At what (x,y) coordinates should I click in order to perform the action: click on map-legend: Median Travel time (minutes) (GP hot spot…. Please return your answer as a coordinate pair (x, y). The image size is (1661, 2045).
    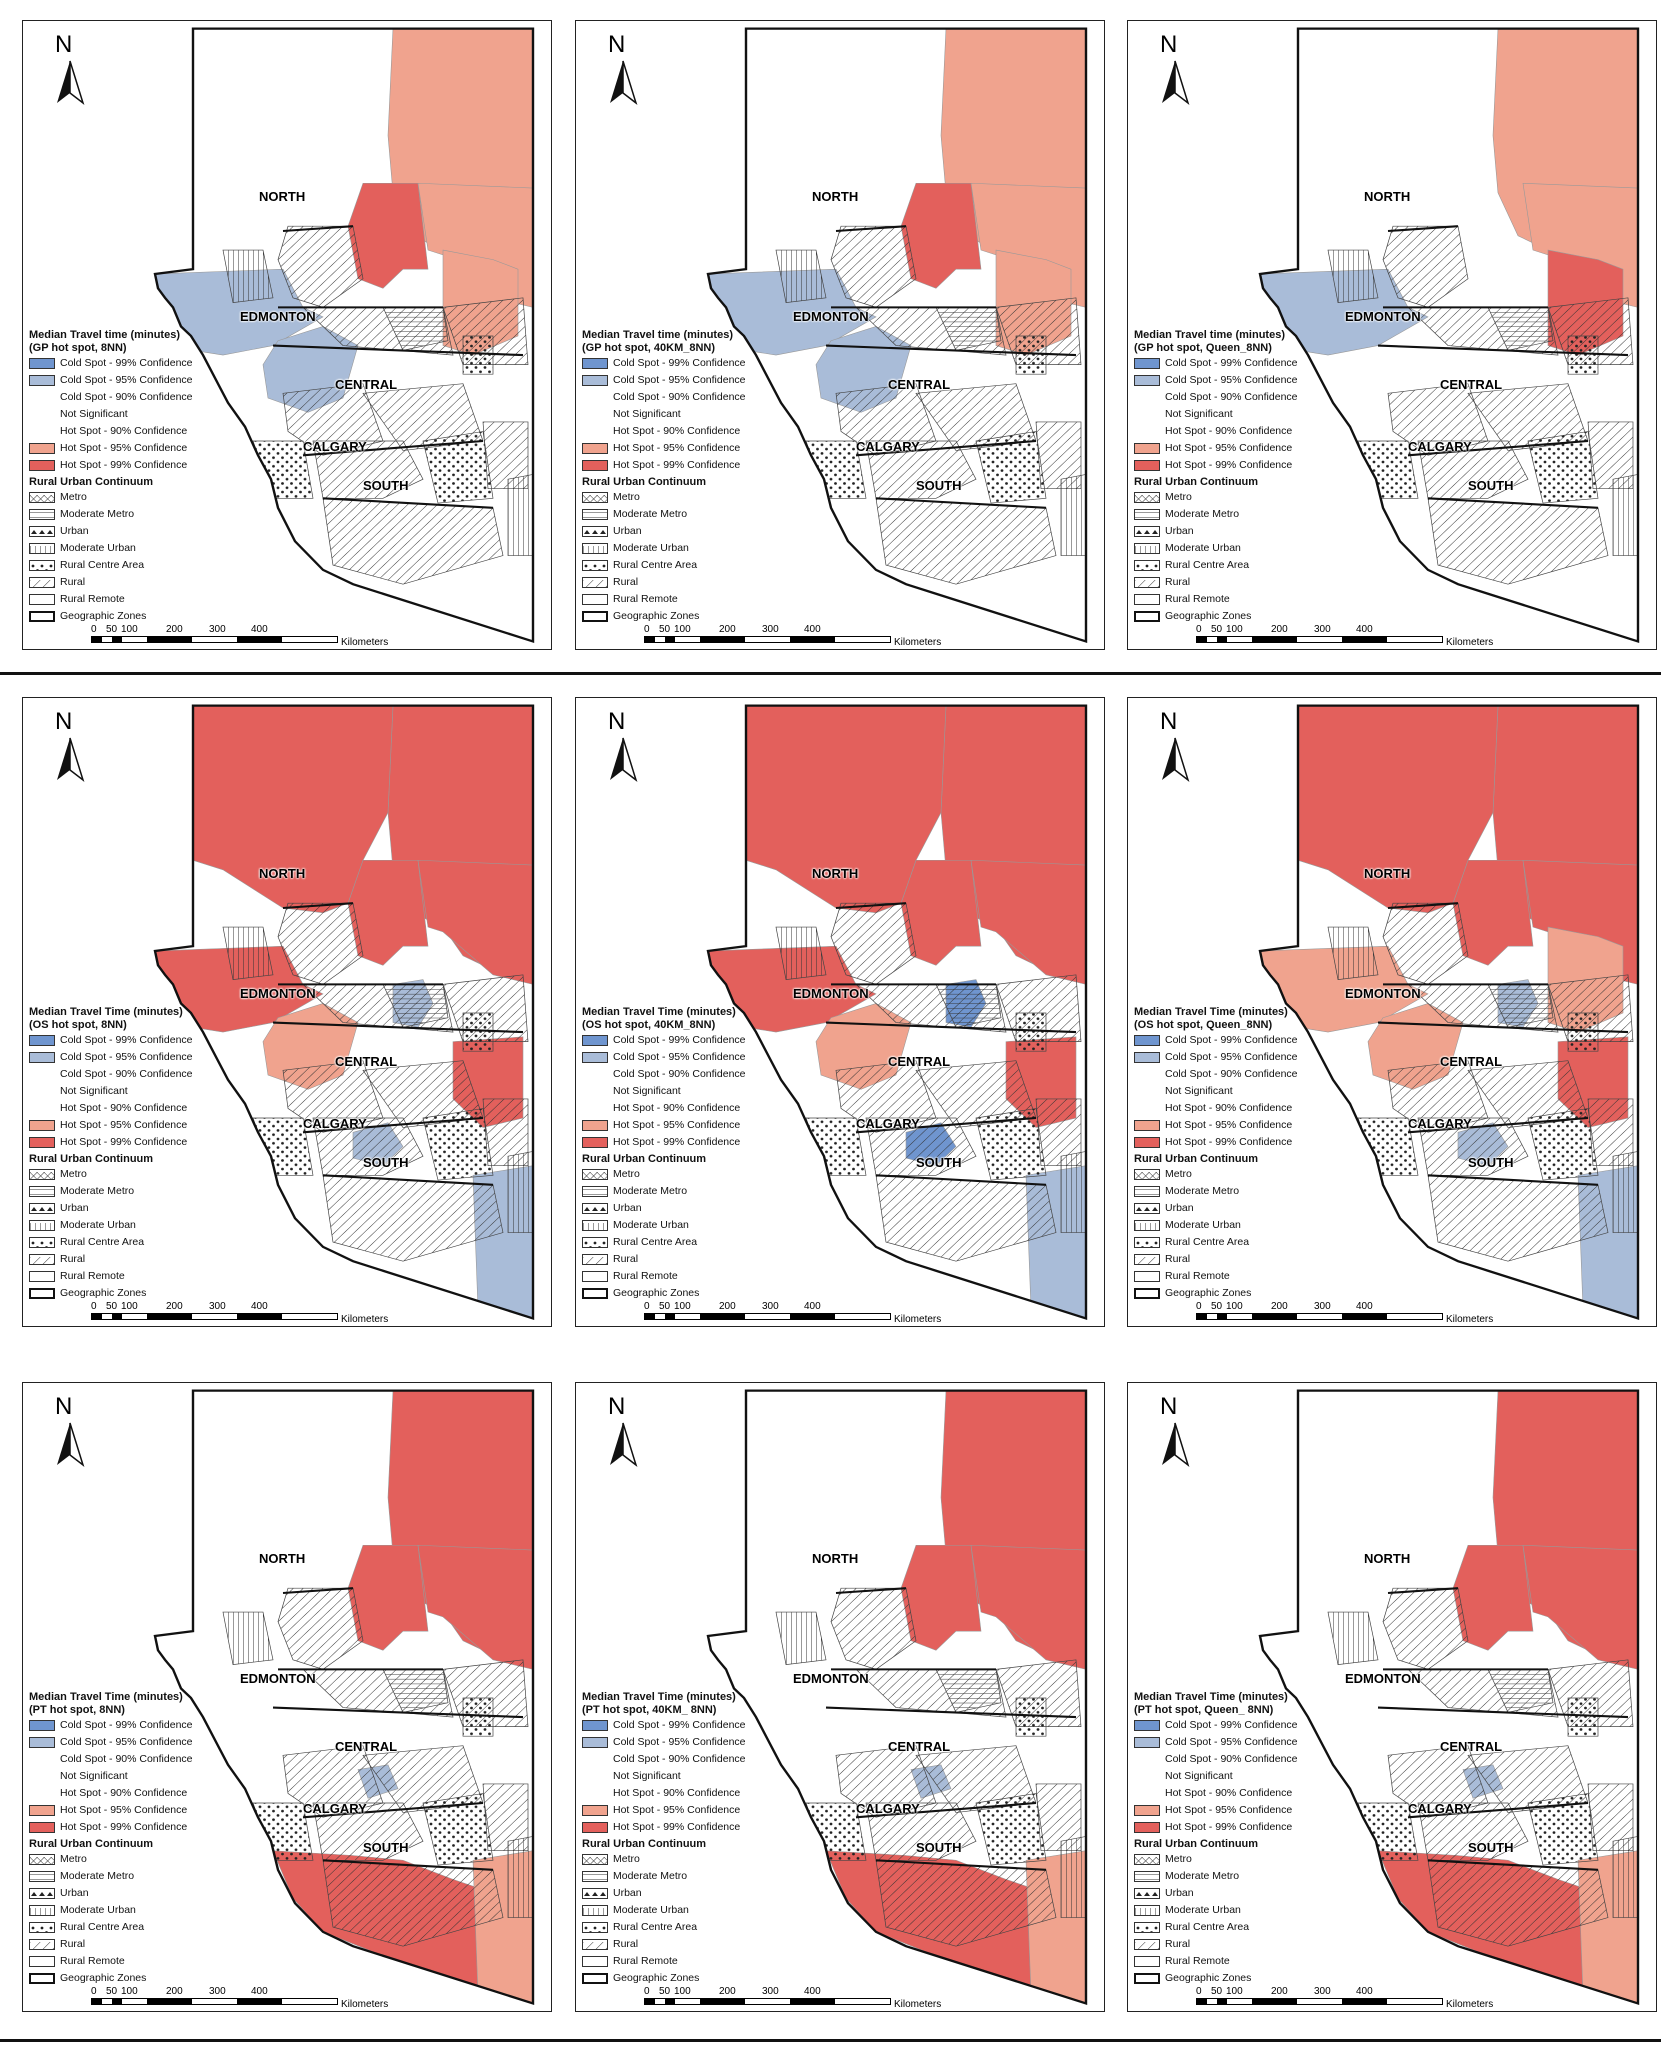
    Looking at the image, I should click on (111, 477).